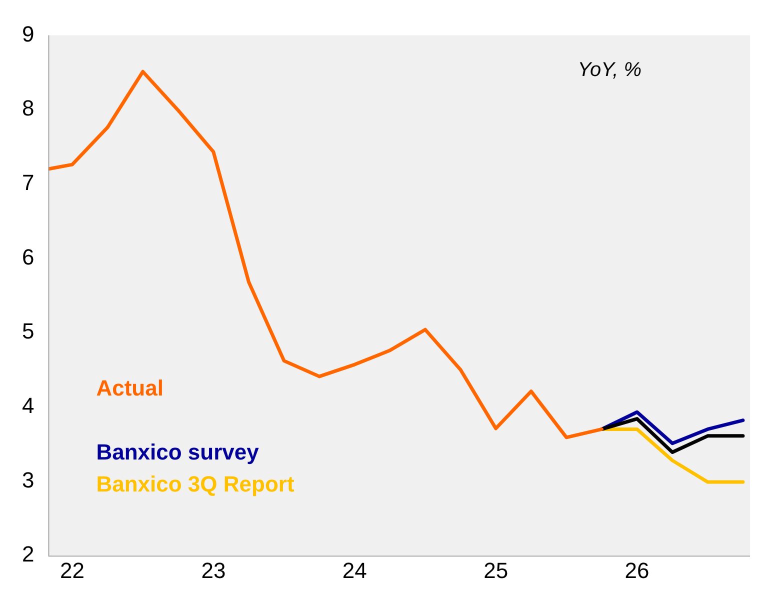 This screenshot has width=764, height=596. I want to click on y-tick-label: 5, so click(28, 331).